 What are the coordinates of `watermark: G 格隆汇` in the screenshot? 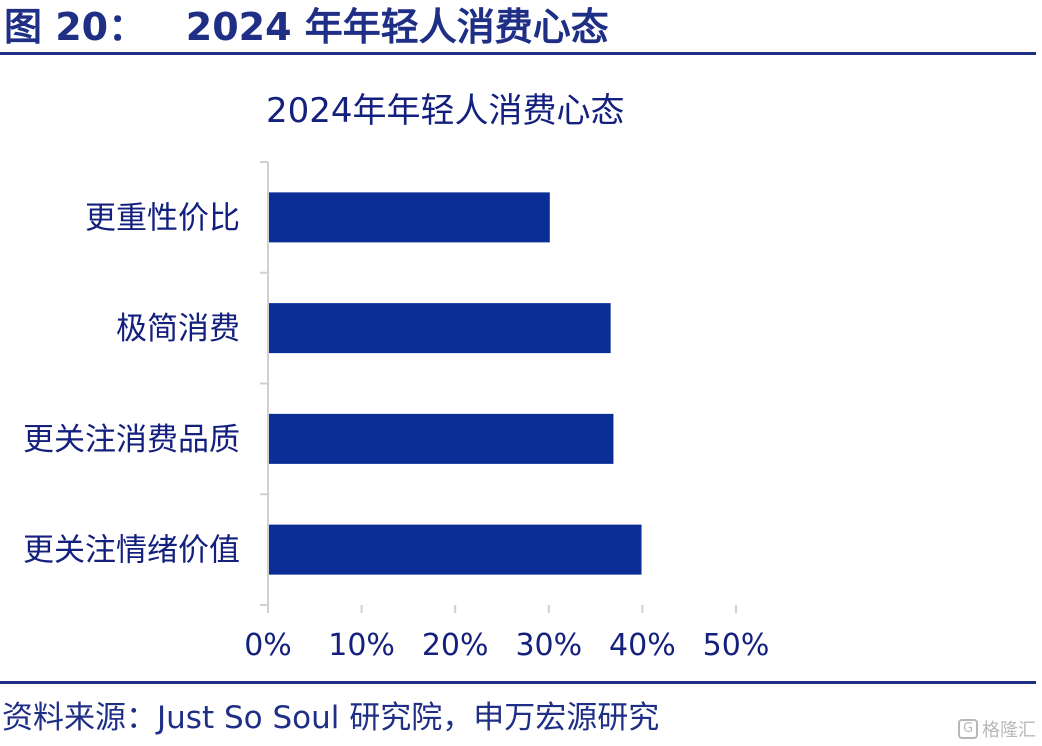 It's located at (997, 729).